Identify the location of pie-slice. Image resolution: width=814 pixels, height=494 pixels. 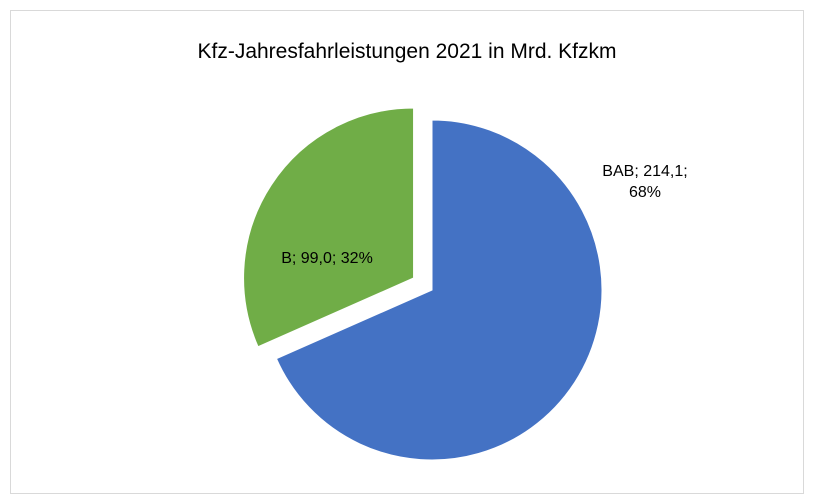
(329, 227).